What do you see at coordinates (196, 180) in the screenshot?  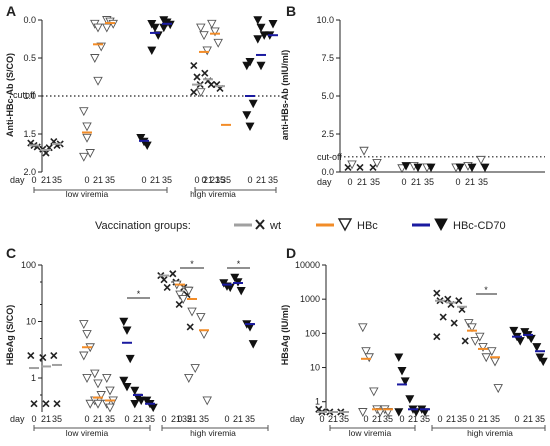 I see `panel-a-xtick-3-0: 0` at bounding box center [196, 180].